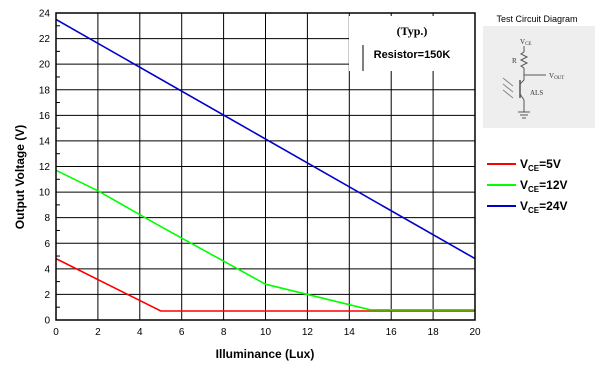  What do you see at coordinates (45, 167) in the screenshot?
I see `y-tick-label: 12` at bounding box center [45, 167].